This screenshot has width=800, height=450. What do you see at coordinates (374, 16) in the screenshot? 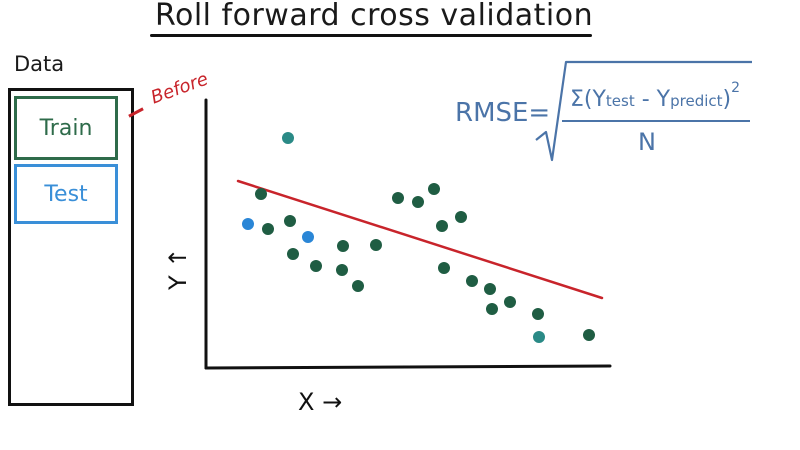
I see `page-title: Roll forward cross validation` at bounding box center [374, 16].